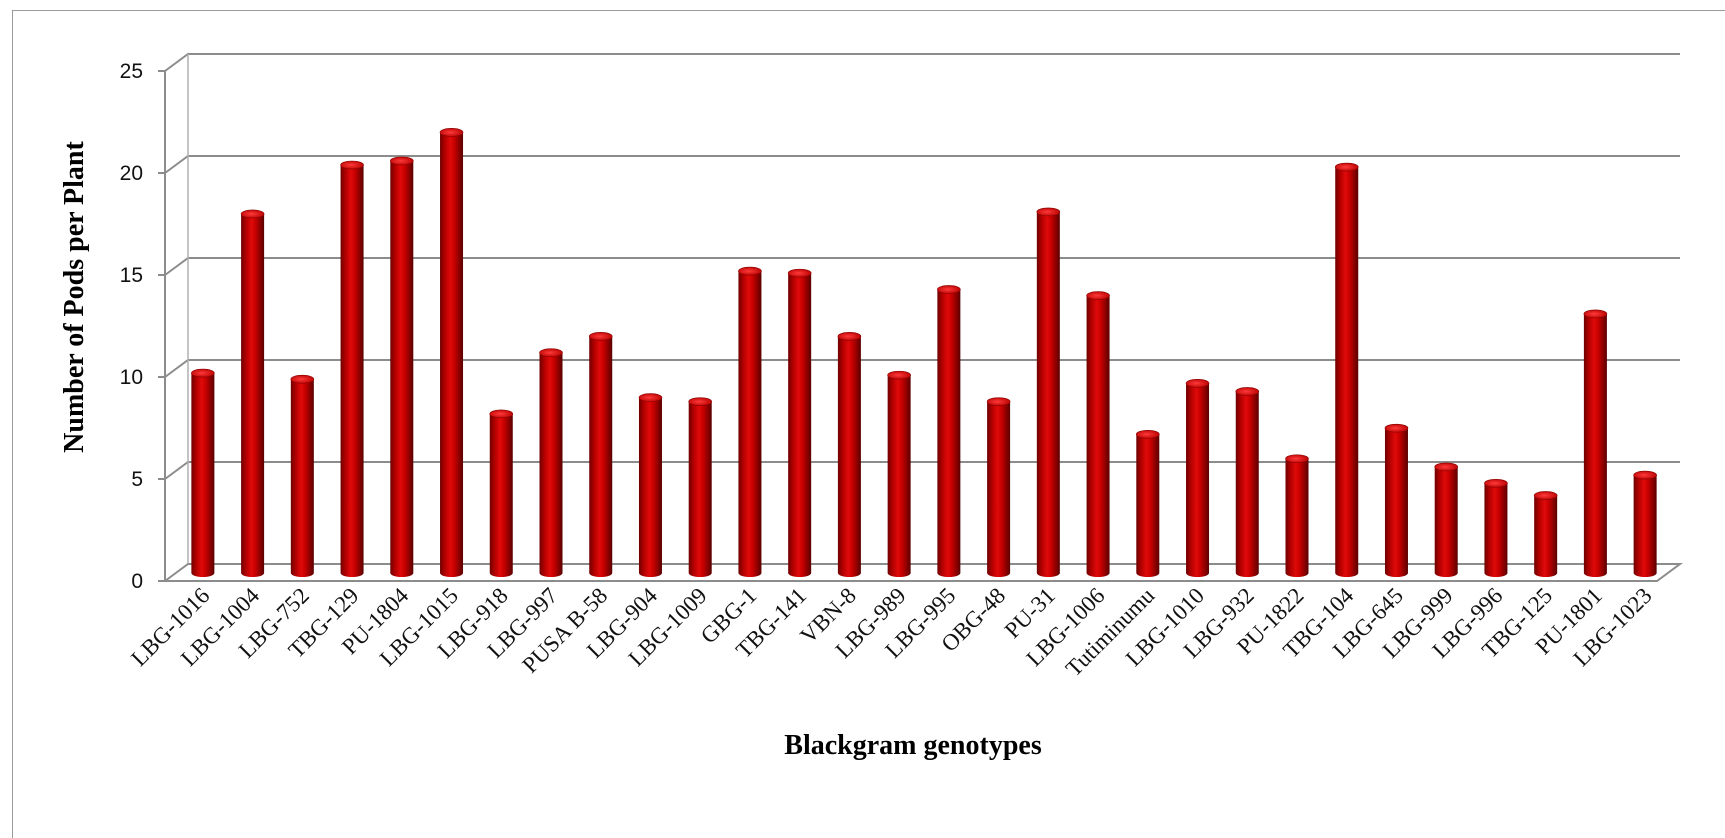  What do you see at coordinates (74, 297) in the screenshot?
I see `y-axis-title: Number of Pods per Plant` at bounding box center [74, 297].